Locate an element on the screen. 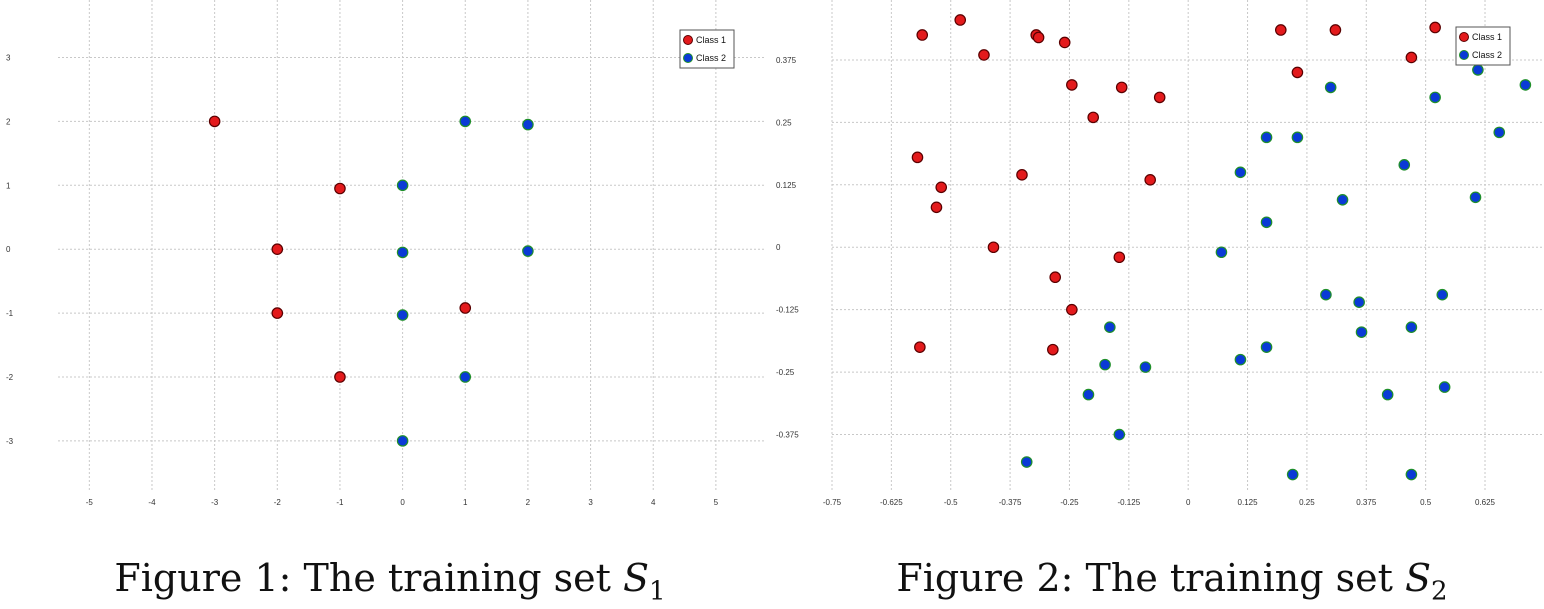 Image resolution: width=1544 pixels, height=609 pixels. chart0-legend-label-1: Class 1 is located at coordinates (711, 40).